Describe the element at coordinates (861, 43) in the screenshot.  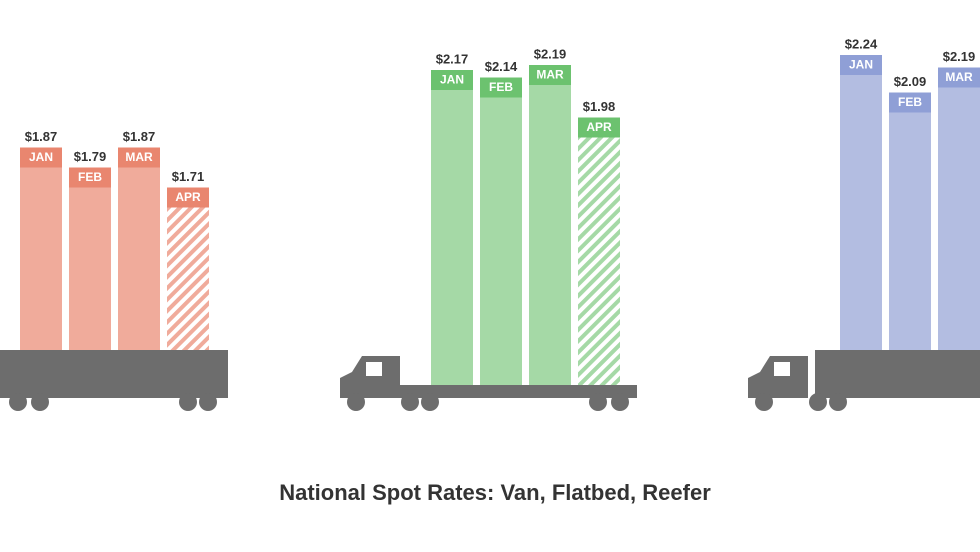
I see `value-label: $2.24` at that location.